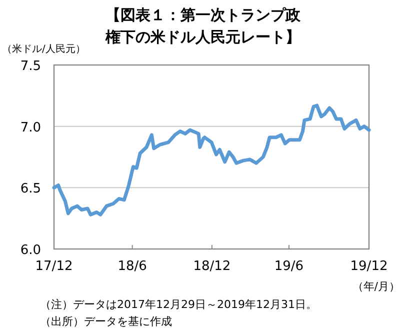 The image size is (406, 335). Describe the element at coordinates (212, 266) in the screenshot. I see `x-tick-label: 18/12` at that location.